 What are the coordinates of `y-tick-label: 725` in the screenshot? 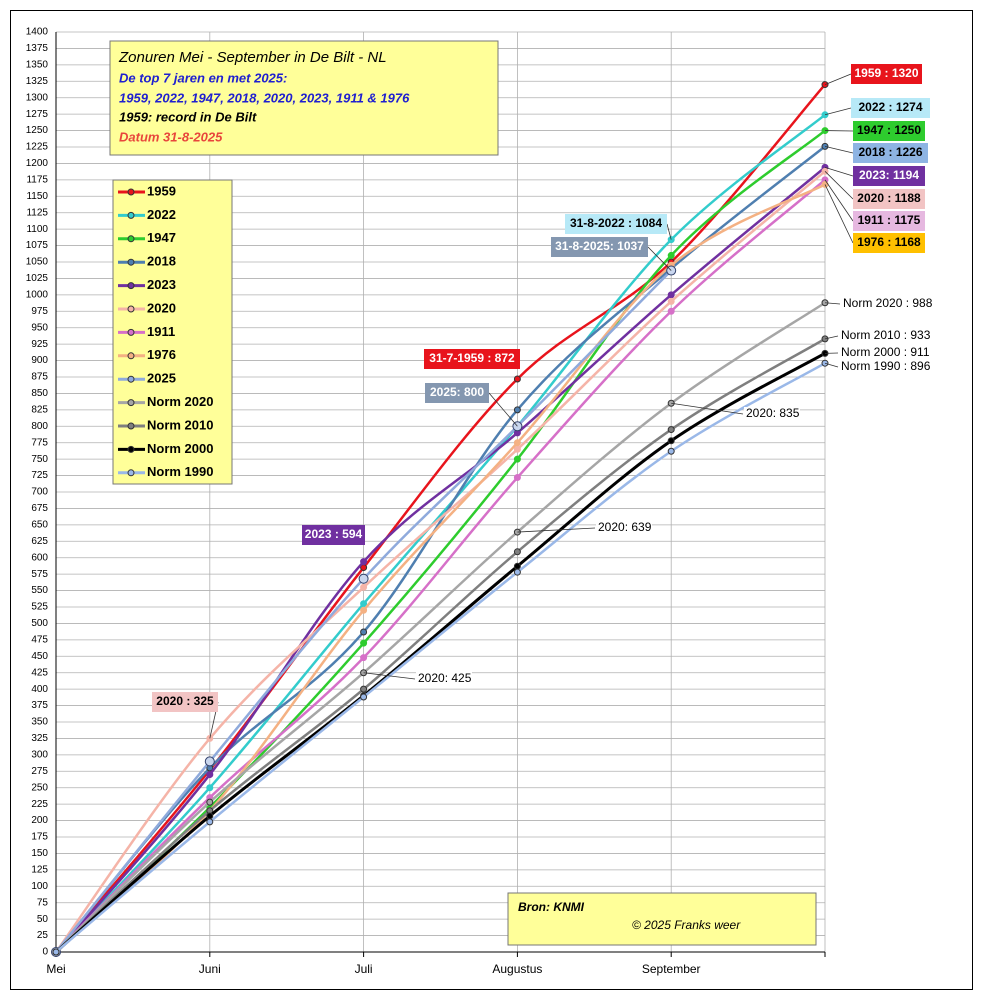 It's located at (39, 475).